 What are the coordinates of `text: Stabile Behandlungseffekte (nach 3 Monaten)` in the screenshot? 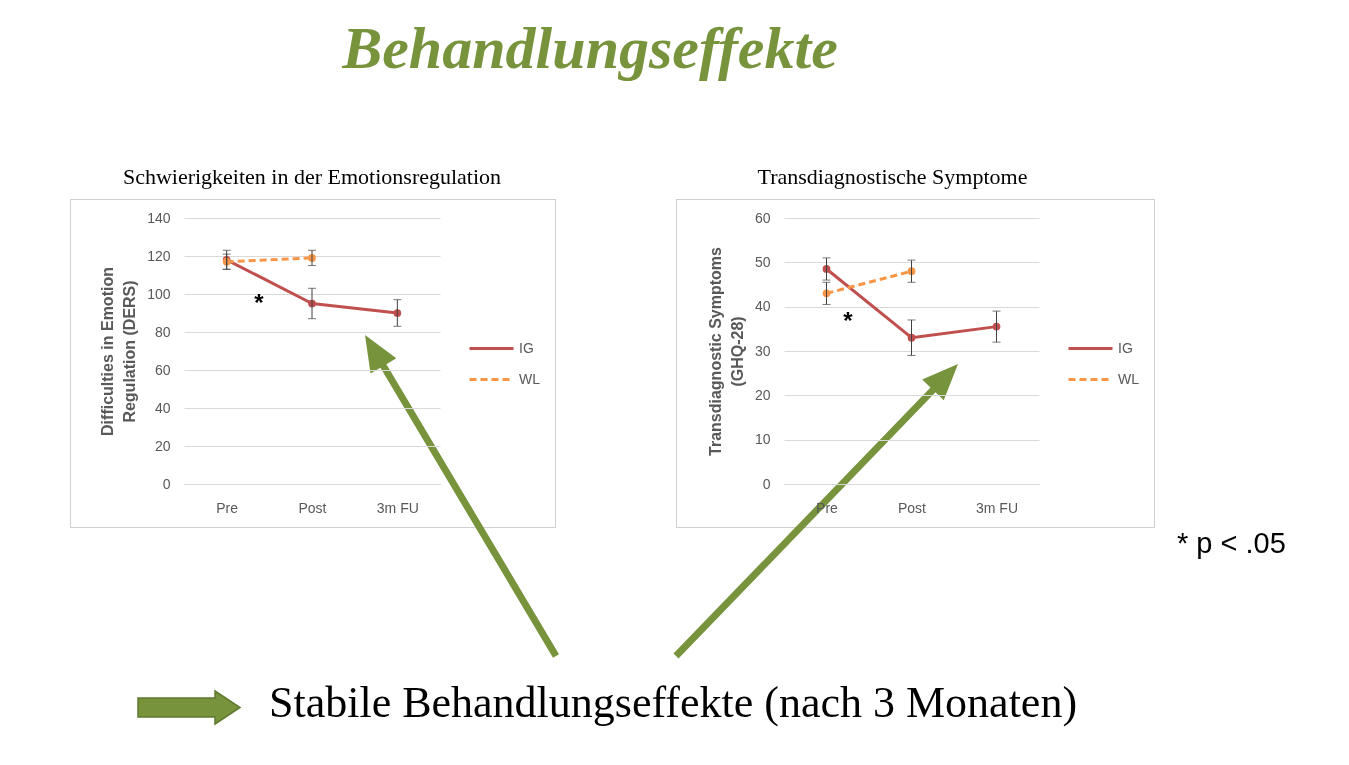 It's located at (673, 702).